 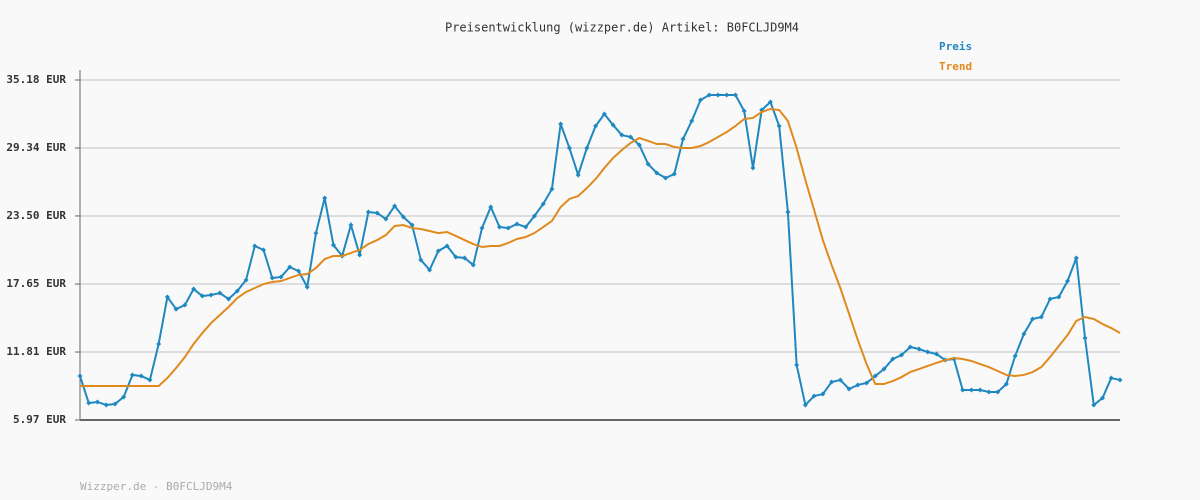 I want to click on y-tick-label: 35.18 EUR, so click(x=36, y=79).